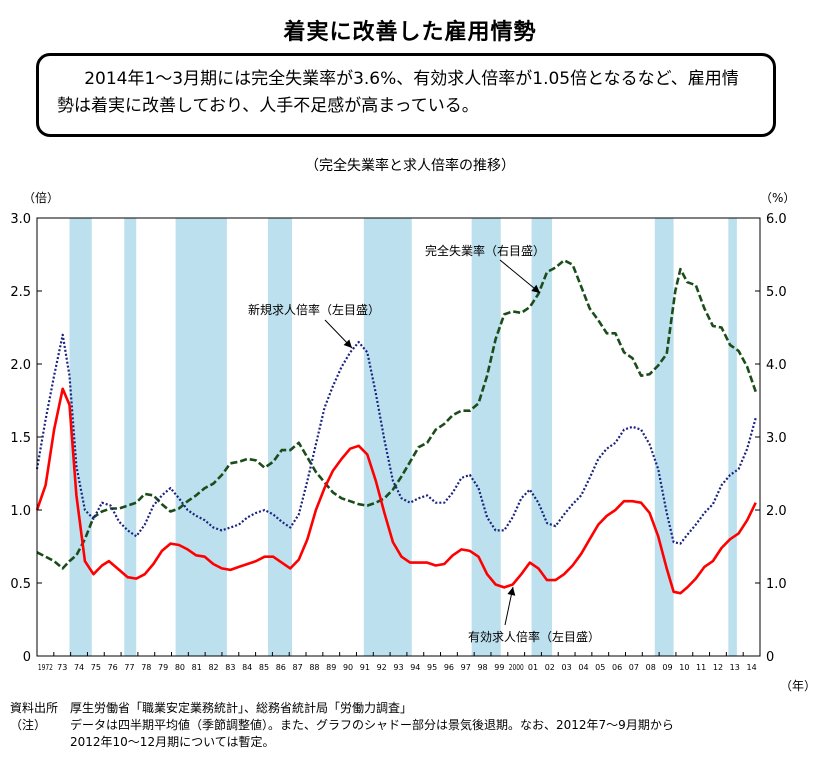  Describe the element at coordinates (197, 667) in the screenshot. I see `x-tick-label: 81` at that location.